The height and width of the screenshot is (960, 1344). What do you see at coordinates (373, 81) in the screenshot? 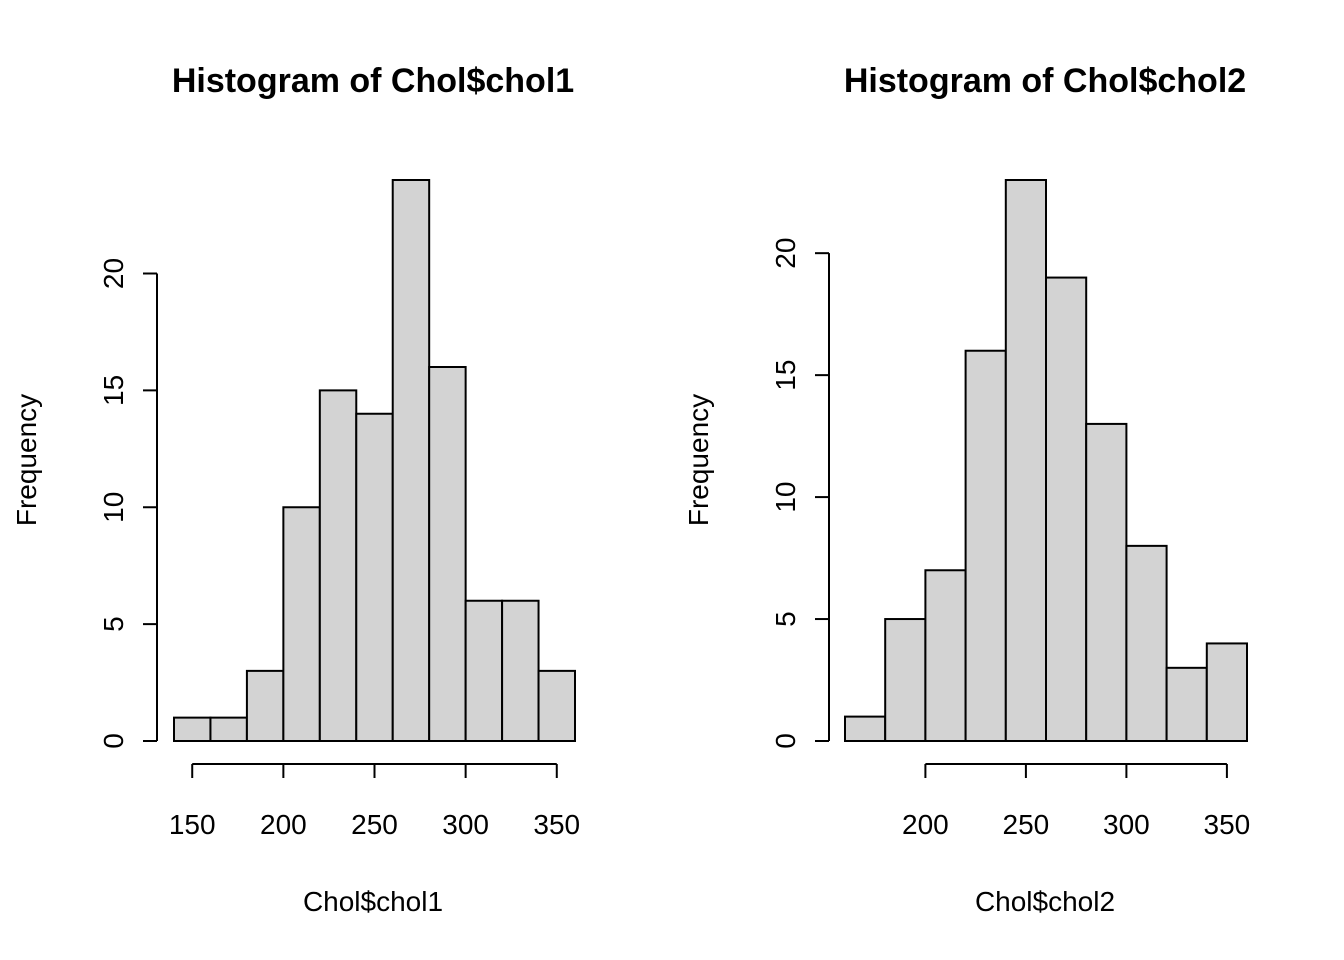
I see `chart-title: Histogram of Chol$chol1` at bounding box center [373, 81].